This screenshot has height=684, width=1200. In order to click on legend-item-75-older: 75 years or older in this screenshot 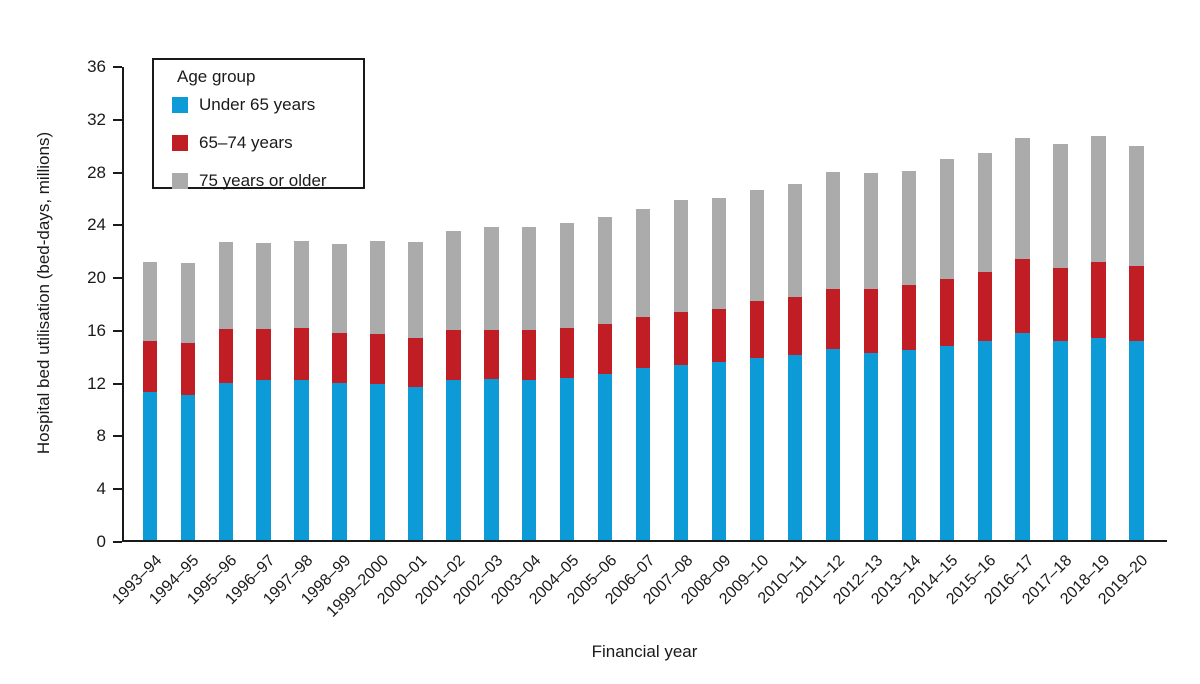, I will do `click(249, 180)`.